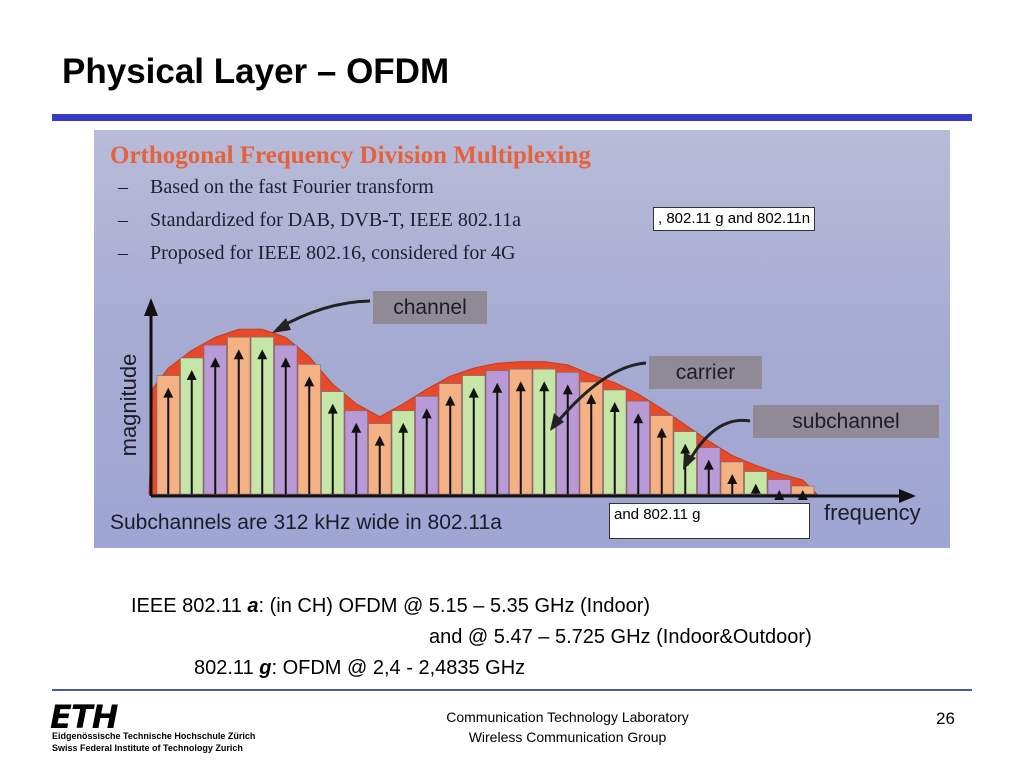 The image size is (1024, 768). Describe the element at coordinates (253, 606) in the screenshot. I see `ieee-a-suffix: a` at that location.